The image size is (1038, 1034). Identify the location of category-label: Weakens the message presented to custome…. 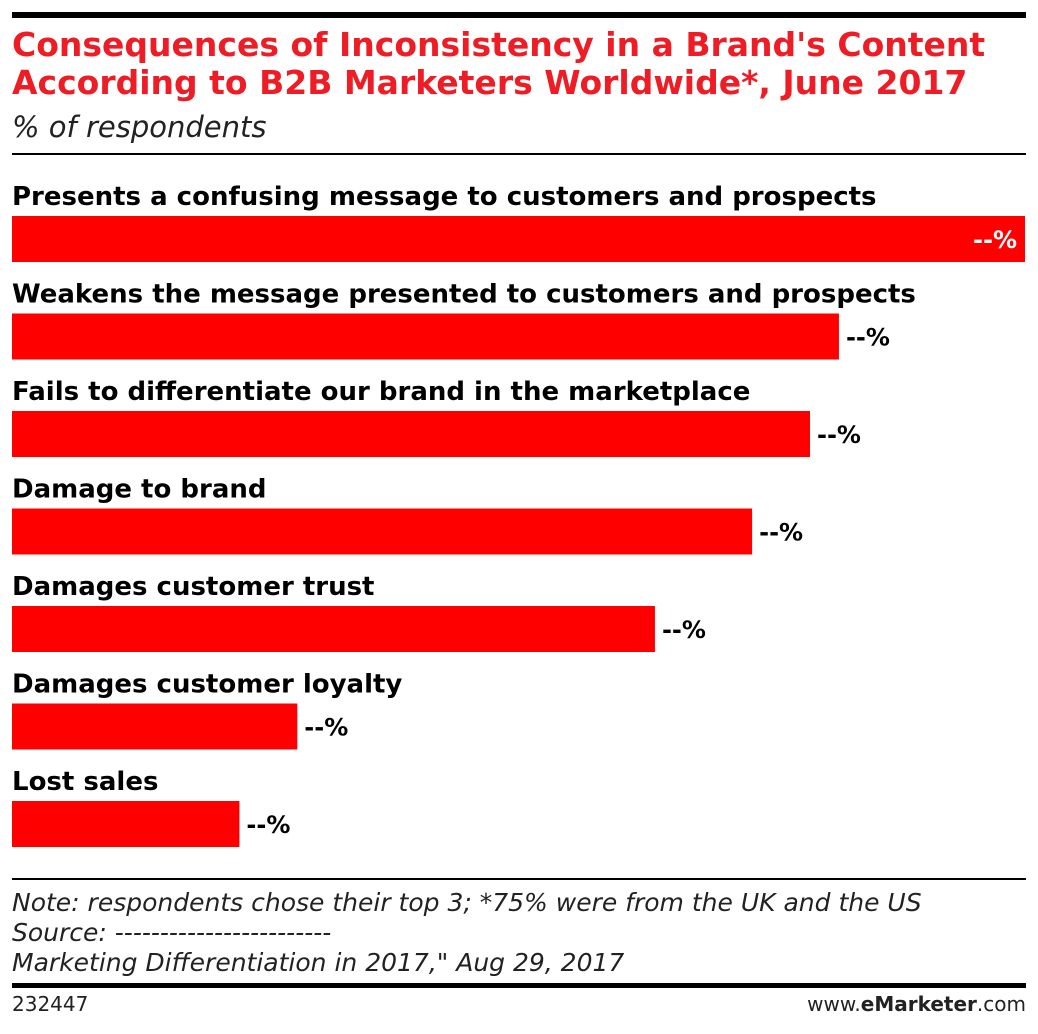
(464, 295).